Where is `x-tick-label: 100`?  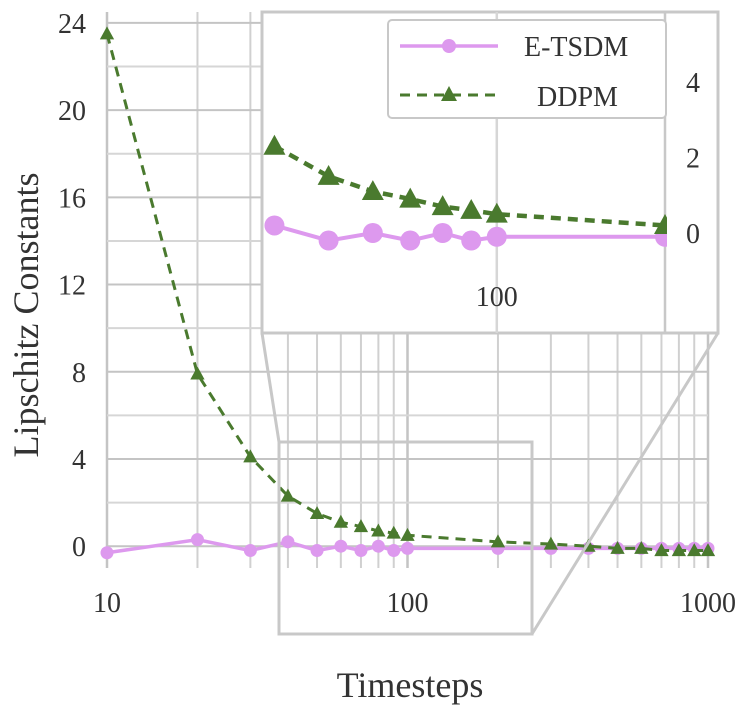
x-tick-label: 100 is located at coordinates (408, 603).